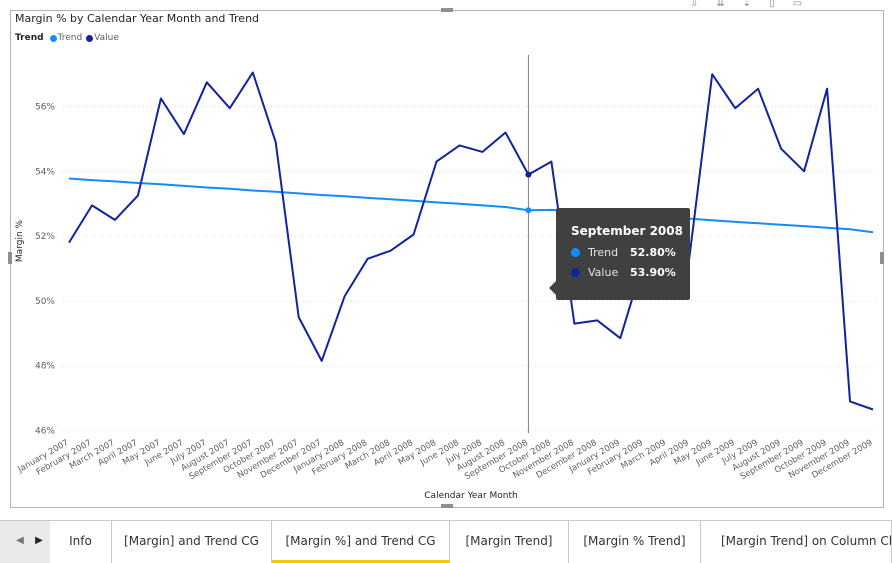  Describe the element at coordinates (772, 4) in the screenshot. I see `pin-icon: ▯` at that location.